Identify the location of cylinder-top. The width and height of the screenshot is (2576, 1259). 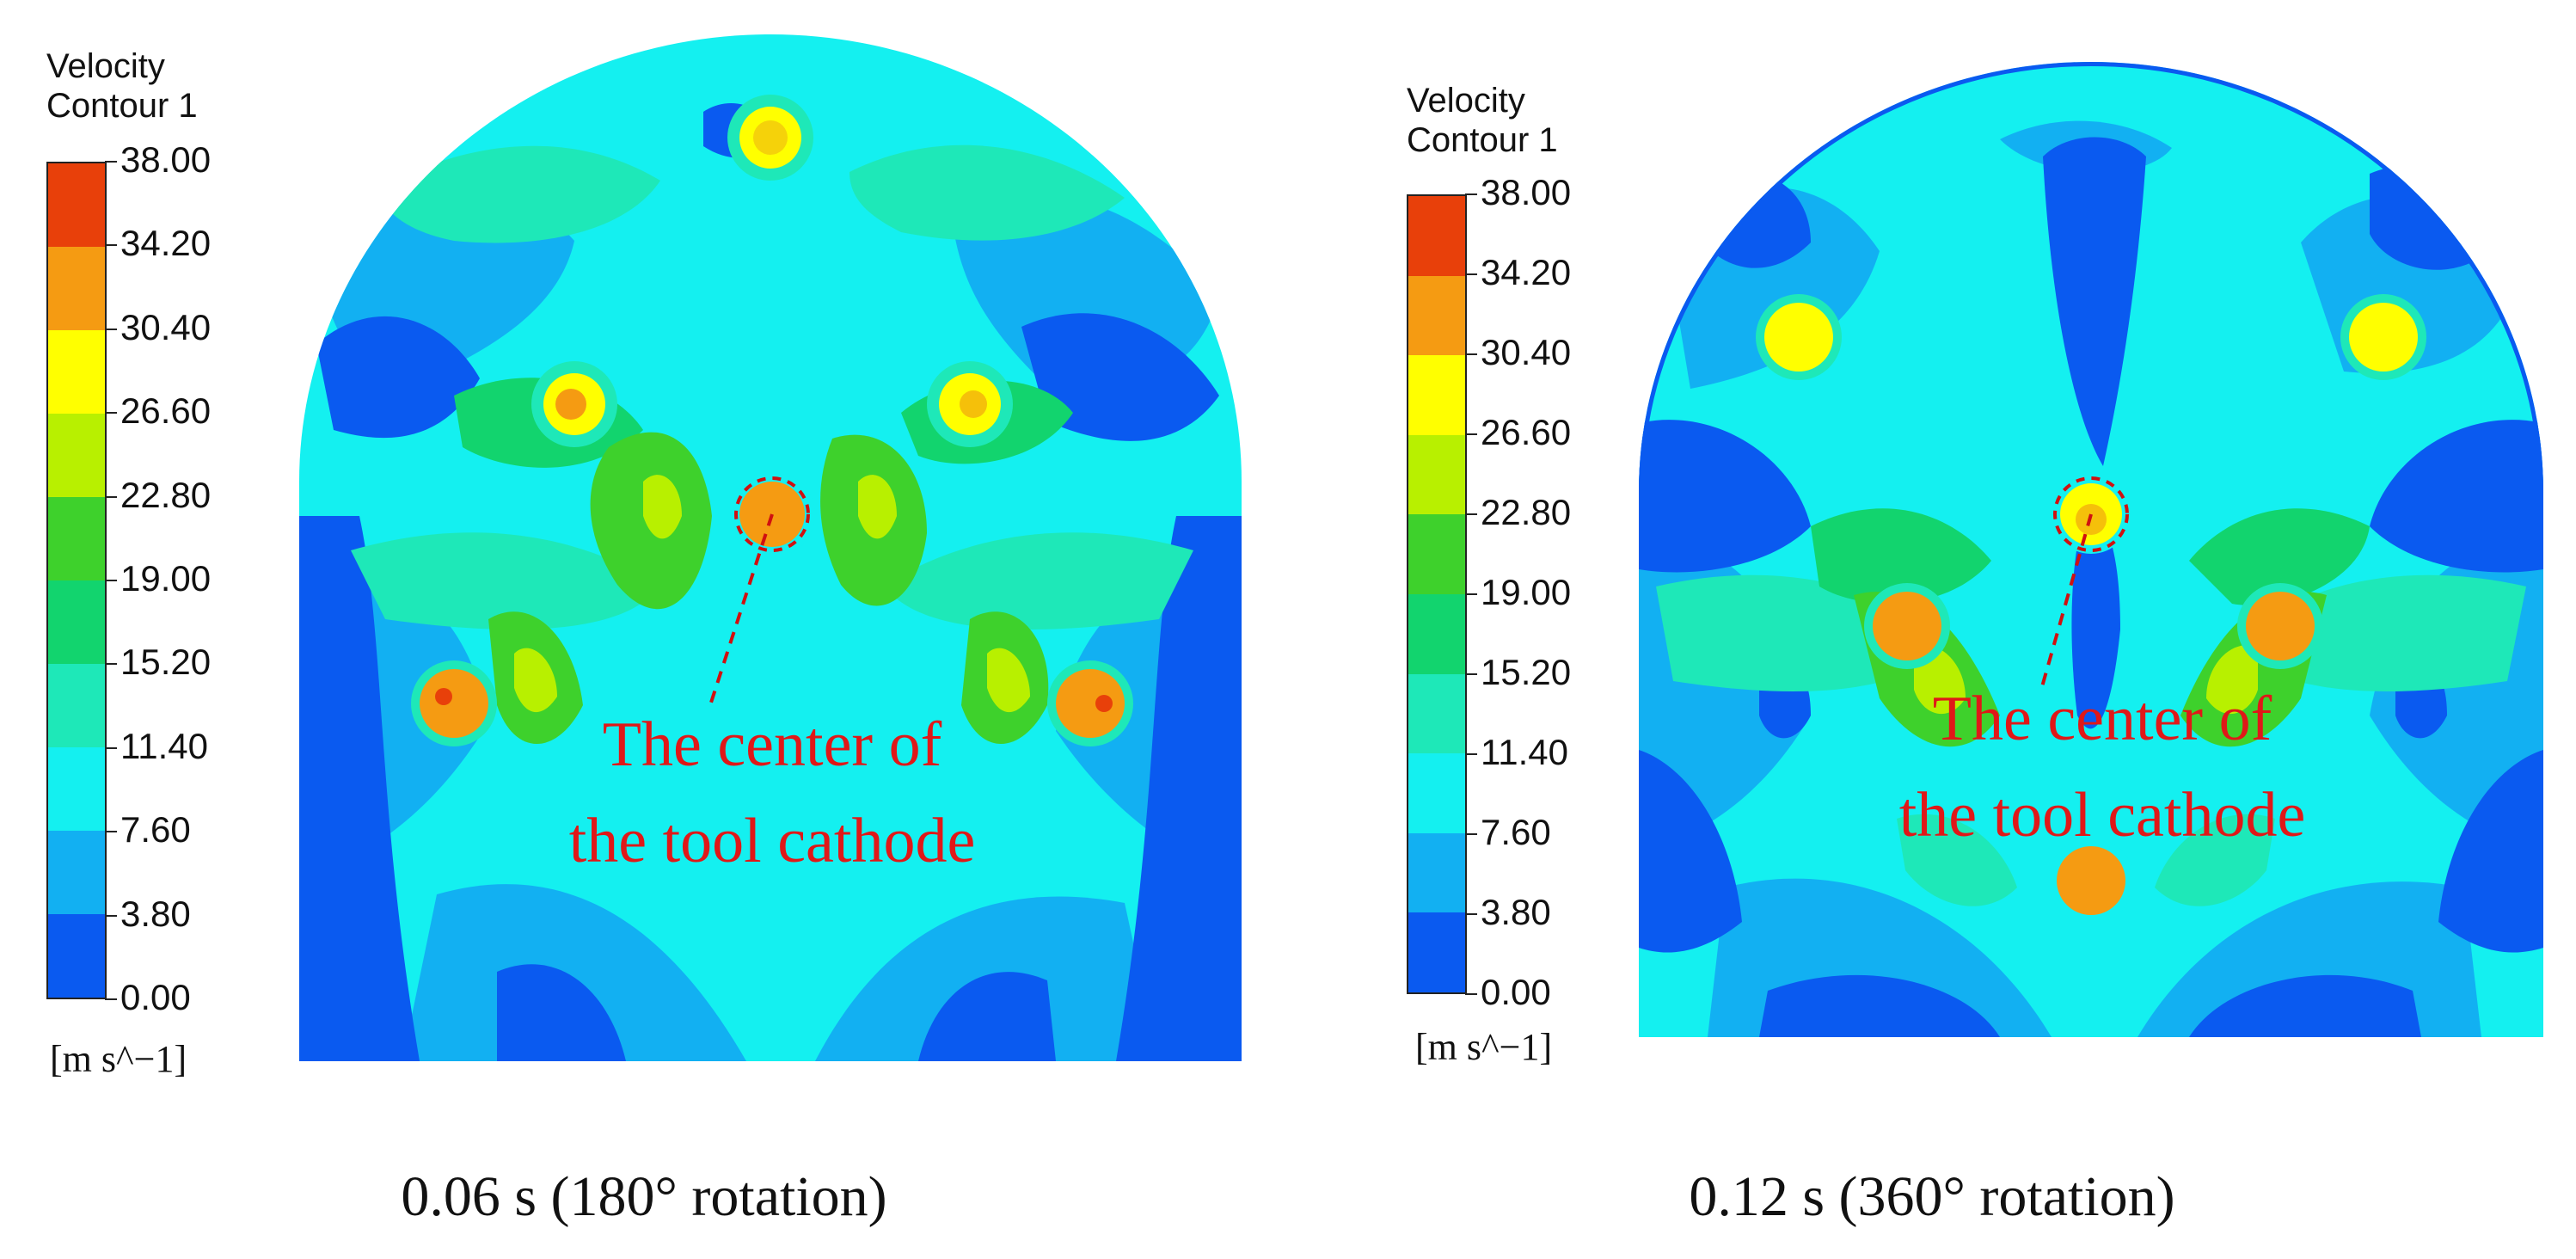
(770, 138).